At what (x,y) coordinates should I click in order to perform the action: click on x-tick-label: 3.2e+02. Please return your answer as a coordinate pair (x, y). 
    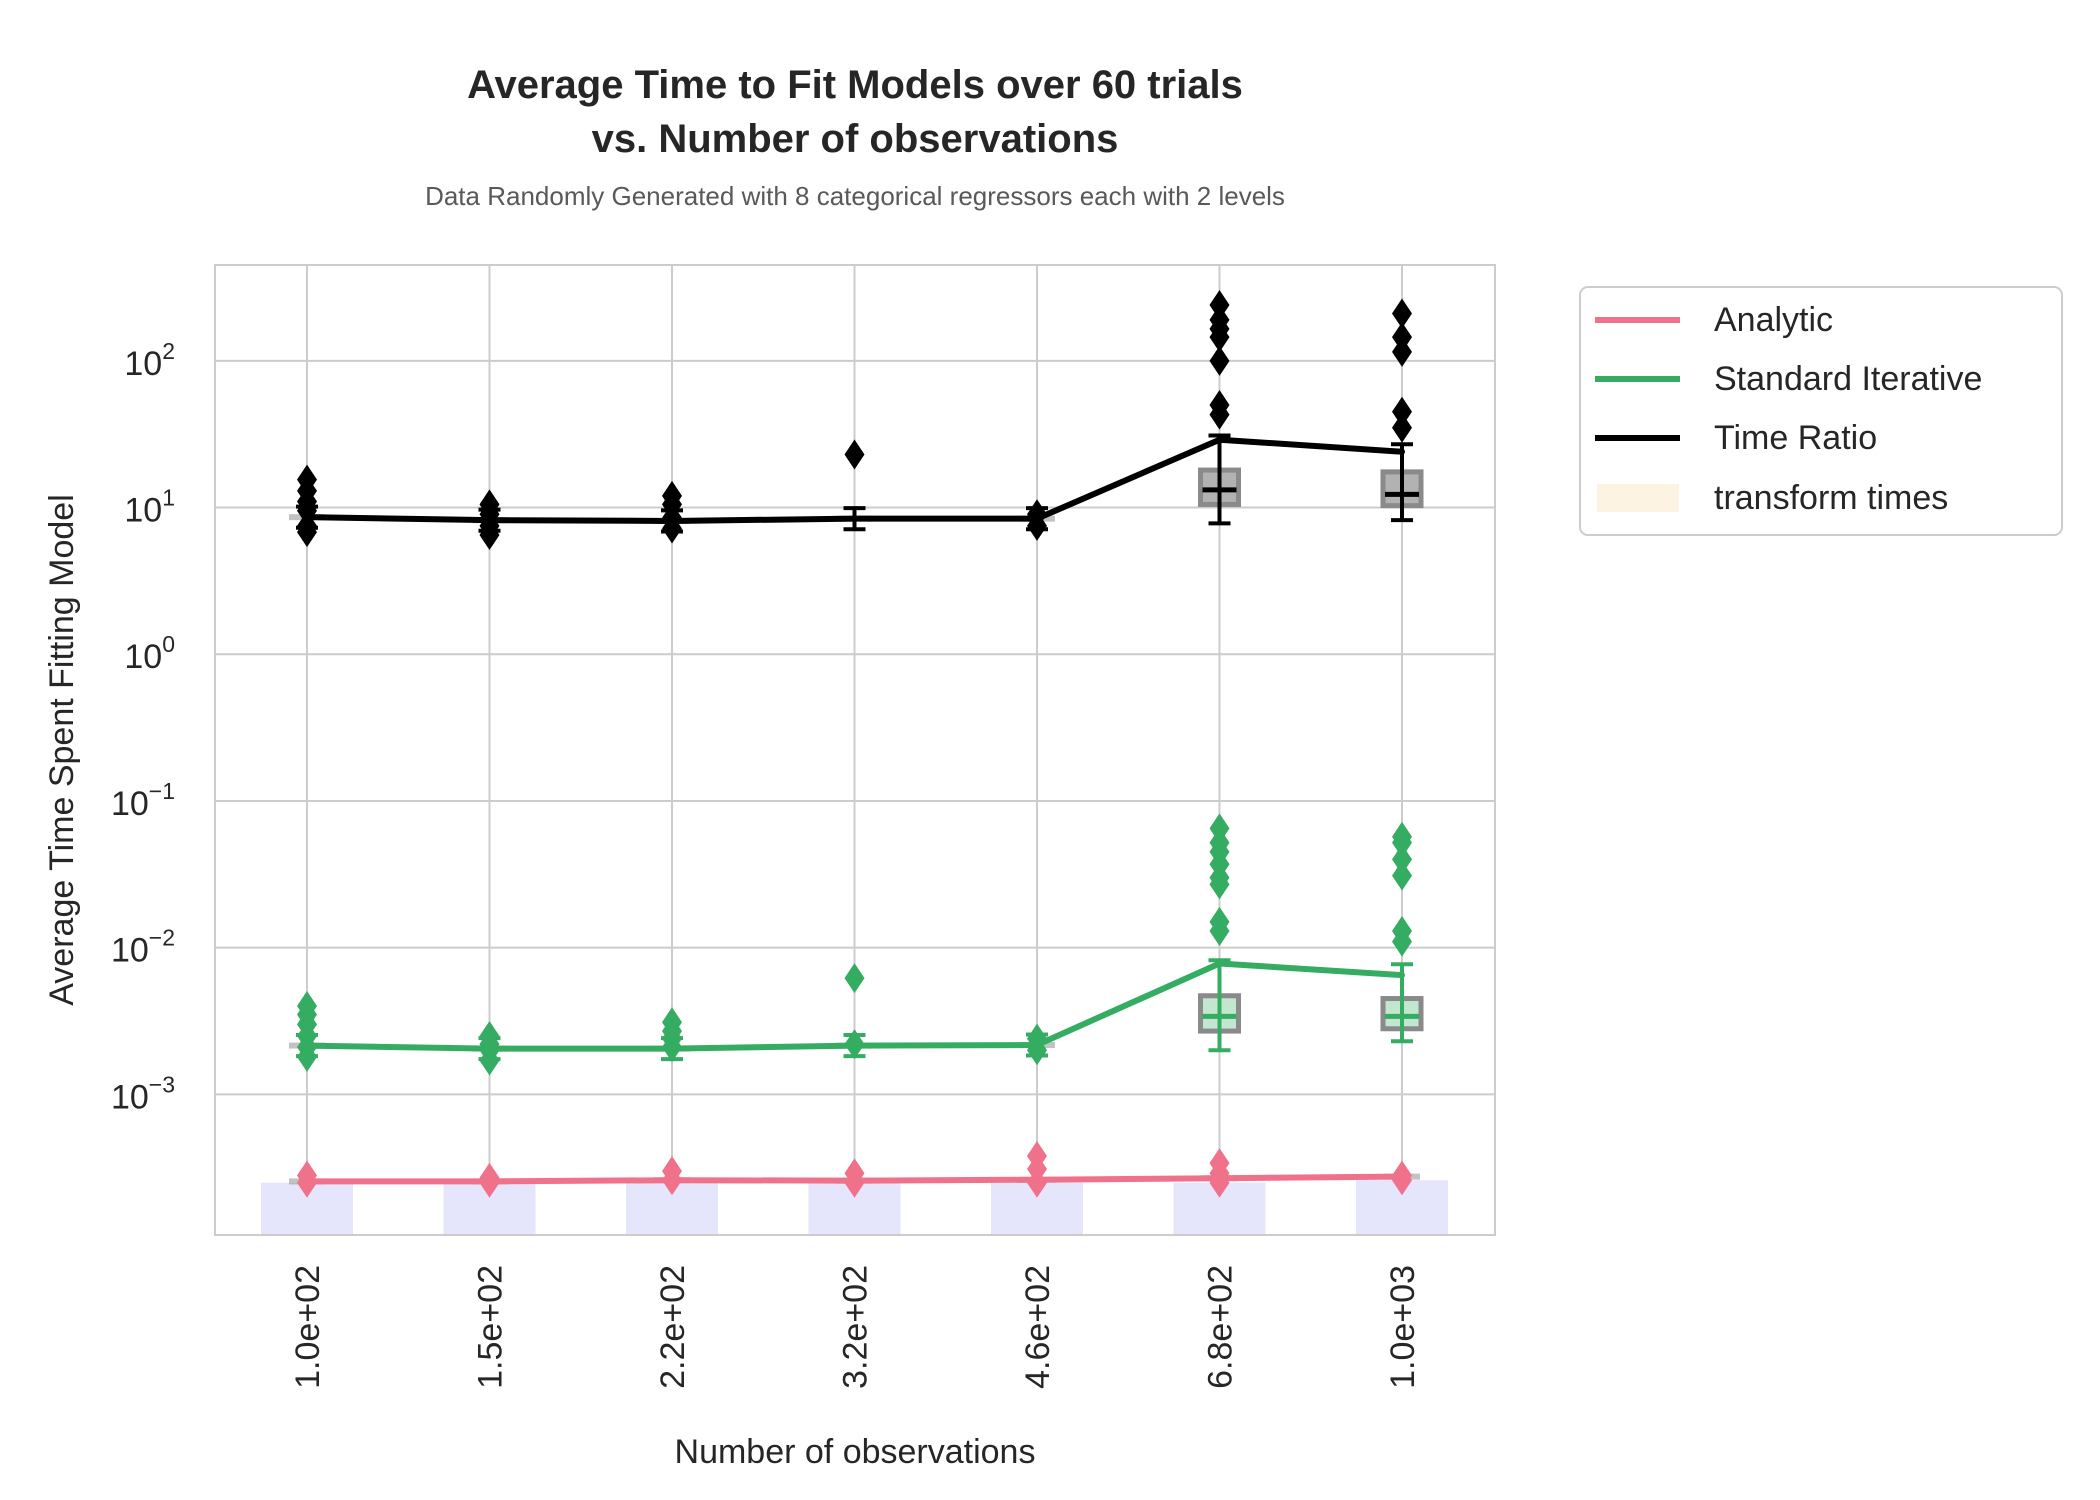
    Looking at the image, I should click on (856, 1327).